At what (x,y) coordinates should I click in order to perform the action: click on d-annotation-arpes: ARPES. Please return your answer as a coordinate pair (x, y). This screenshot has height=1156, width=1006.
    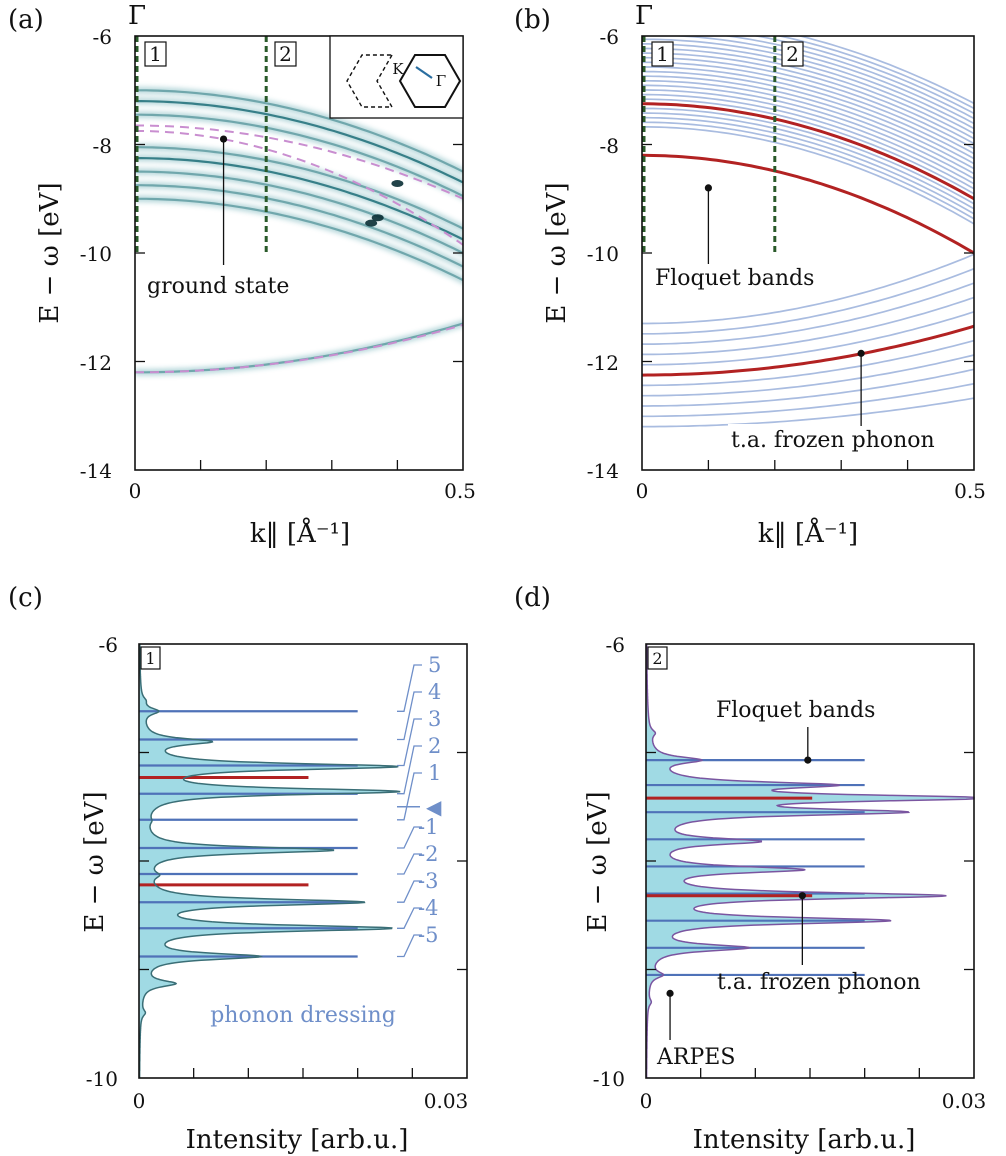
    Looking at the image, I should click on (695, 1057).